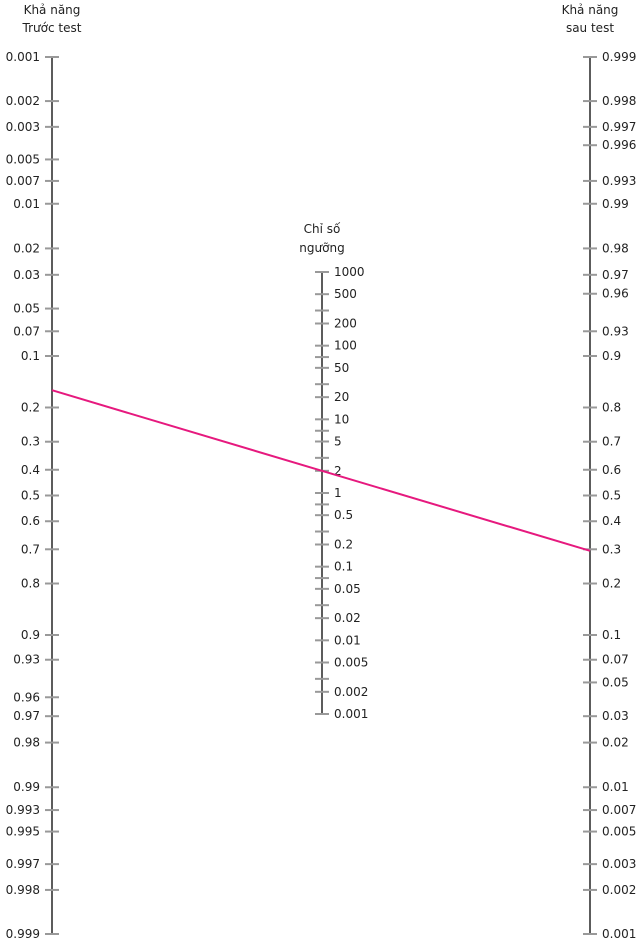 The width and height of the screenshot is (640, 943). Describe the element at coordinates (347, 618) in the screenshot. I see `middle-axis-tick-label: 0.02` at that location.